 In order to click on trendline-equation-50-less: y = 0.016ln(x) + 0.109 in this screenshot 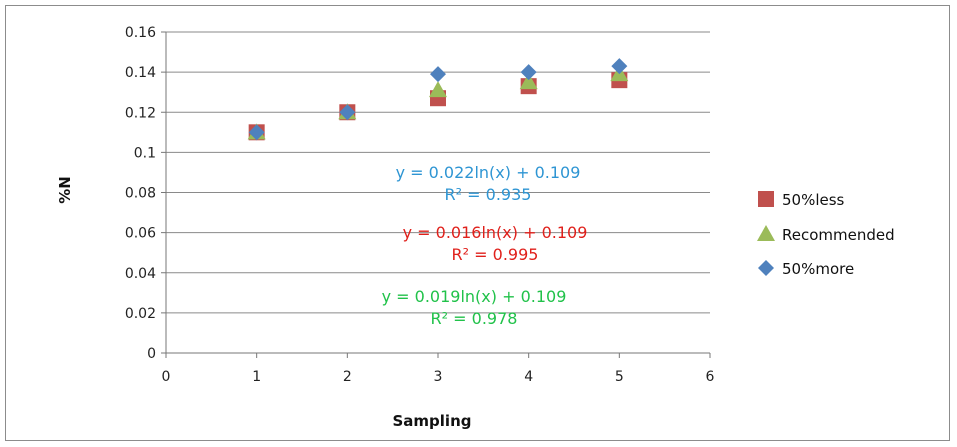, I will do `click(495, 232)`.